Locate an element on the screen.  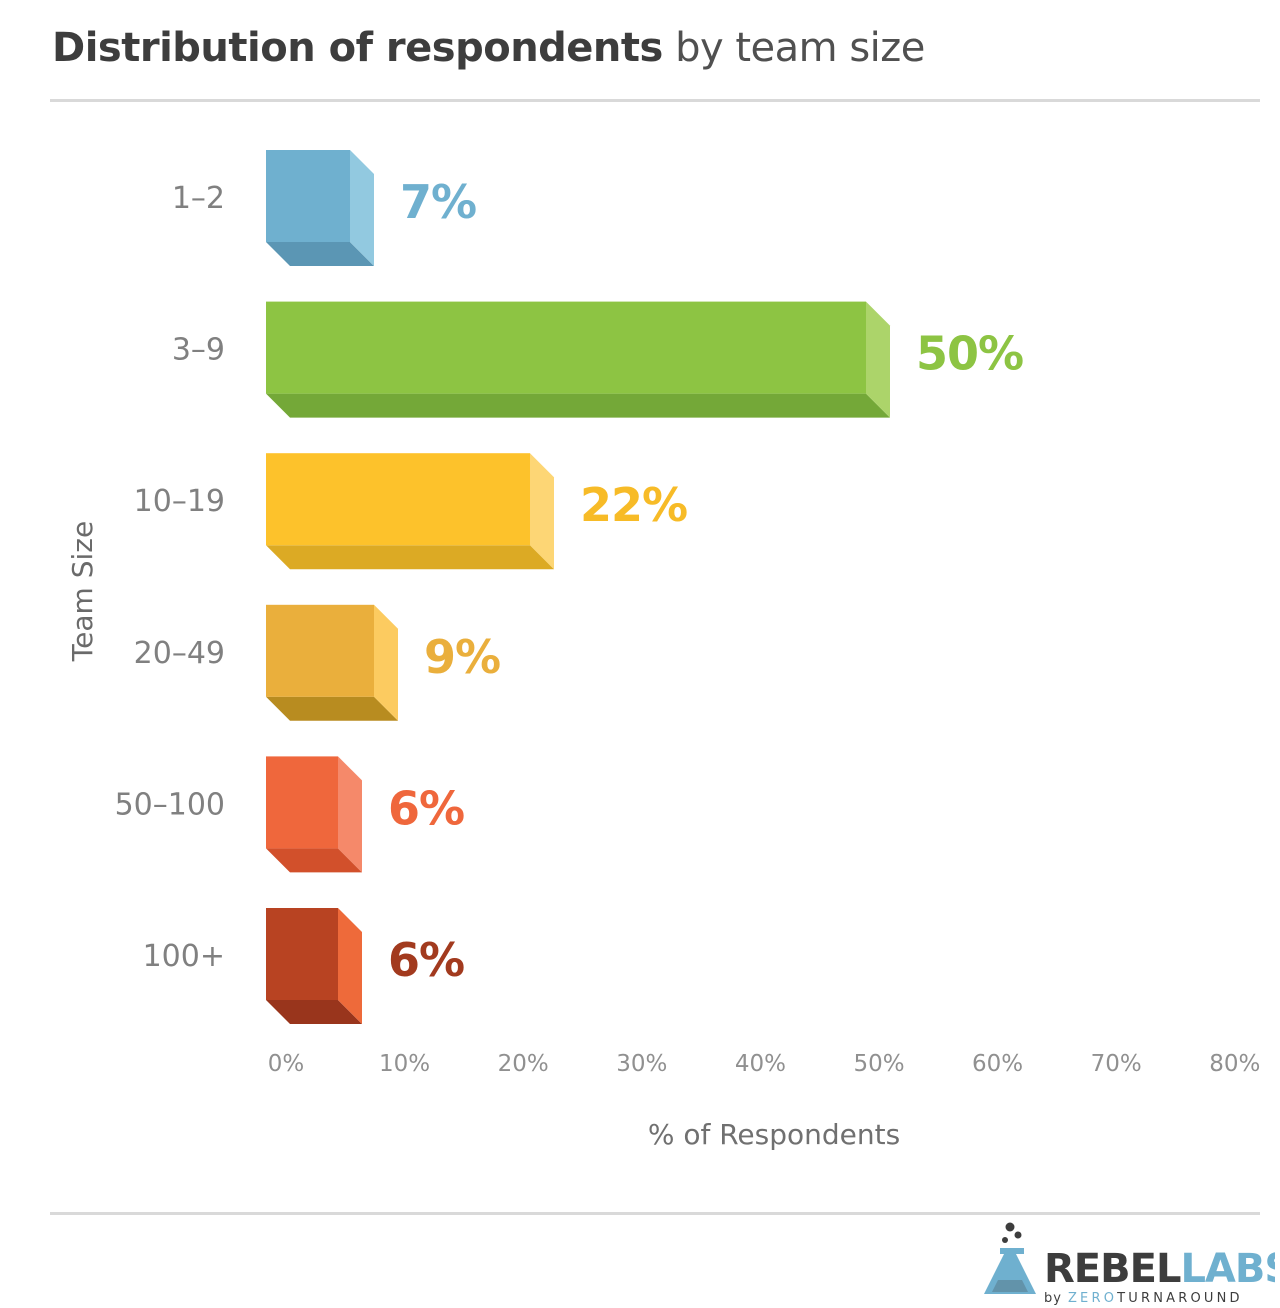
logo-rebel: REBEL is located at coordinates (1112, 1269).